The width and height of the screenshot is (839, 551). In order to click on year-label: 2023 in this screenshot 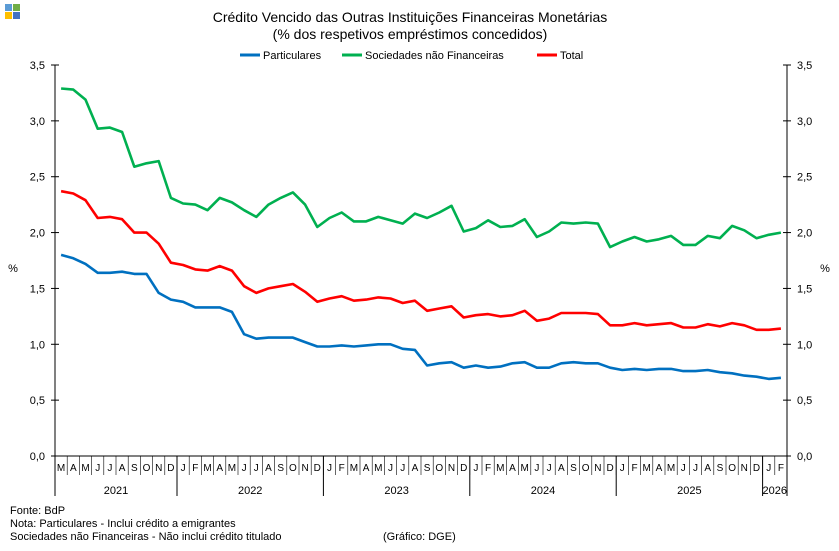, I will do `click(396, 491)`.